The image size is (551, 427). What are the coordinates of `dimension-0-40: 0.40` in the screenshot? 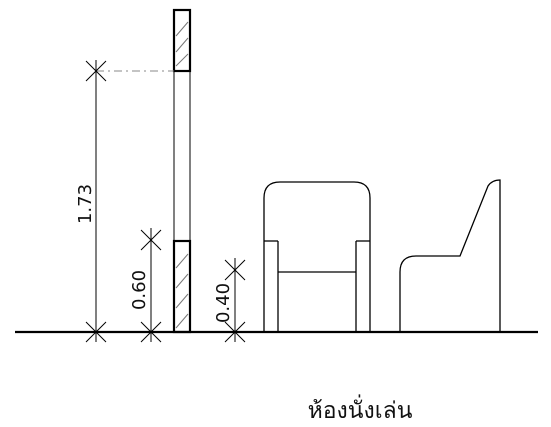 It's located at (229, 300).